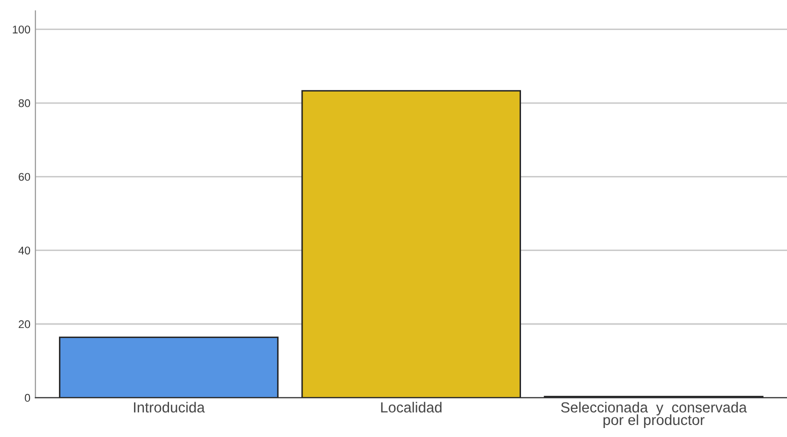 This screenshot has width=787, height=437. What do you see at coordinates (24, 250) in the screenshot?
I see `y-tick-label: 40` at bounding box center [24, 250].